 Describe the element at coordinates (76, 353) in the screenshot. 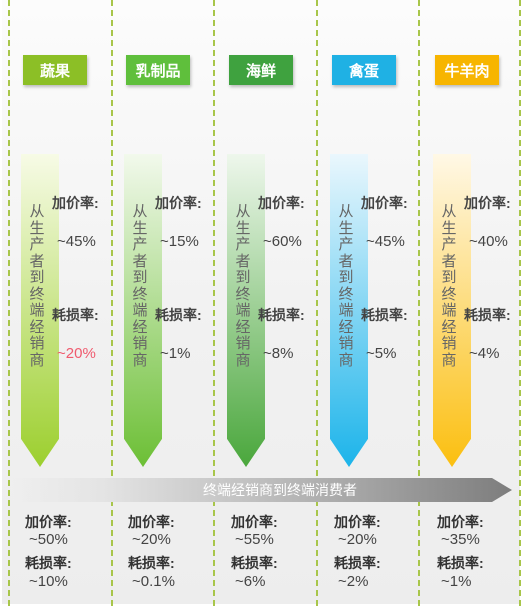

I see `loss-rate-value: ~20%` at that location.